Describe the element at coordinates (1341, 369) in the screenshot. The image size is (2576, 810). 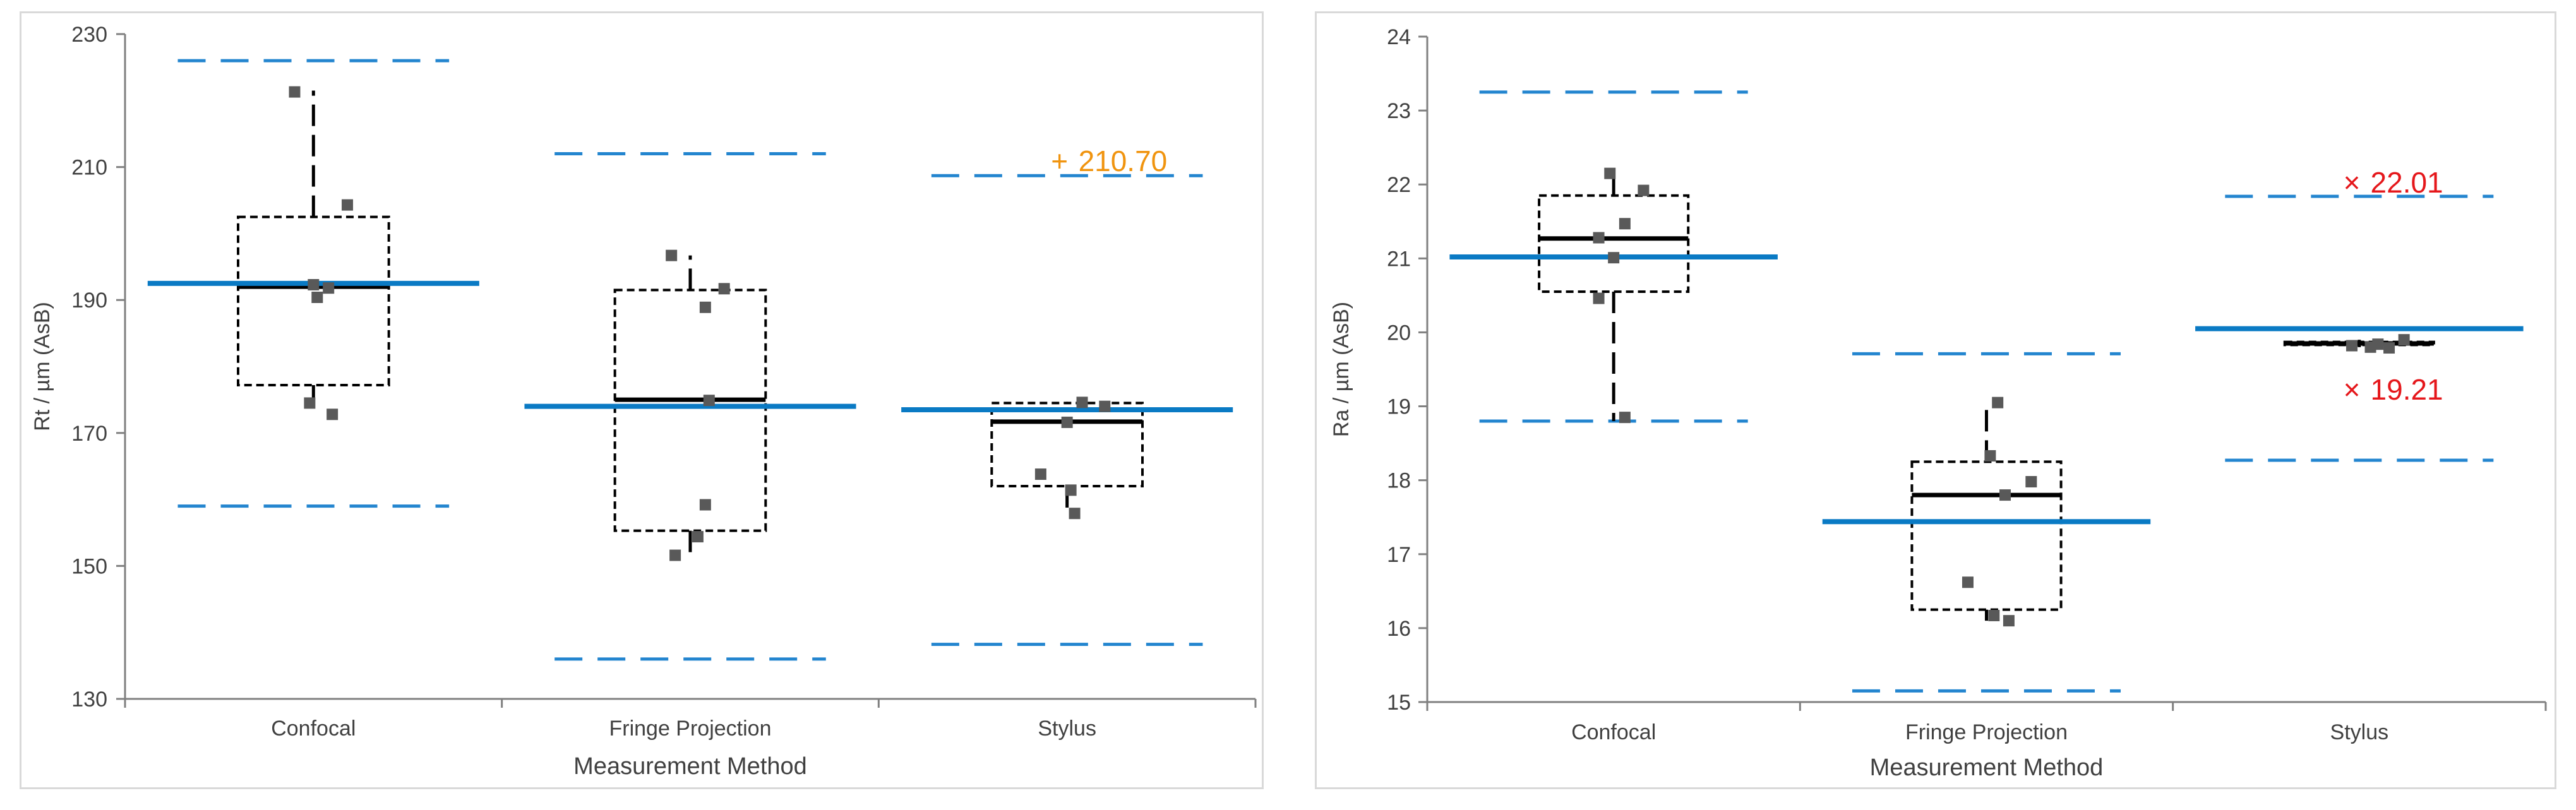
I see `y-axis-title: Ra / µm (AsB)` at that location.